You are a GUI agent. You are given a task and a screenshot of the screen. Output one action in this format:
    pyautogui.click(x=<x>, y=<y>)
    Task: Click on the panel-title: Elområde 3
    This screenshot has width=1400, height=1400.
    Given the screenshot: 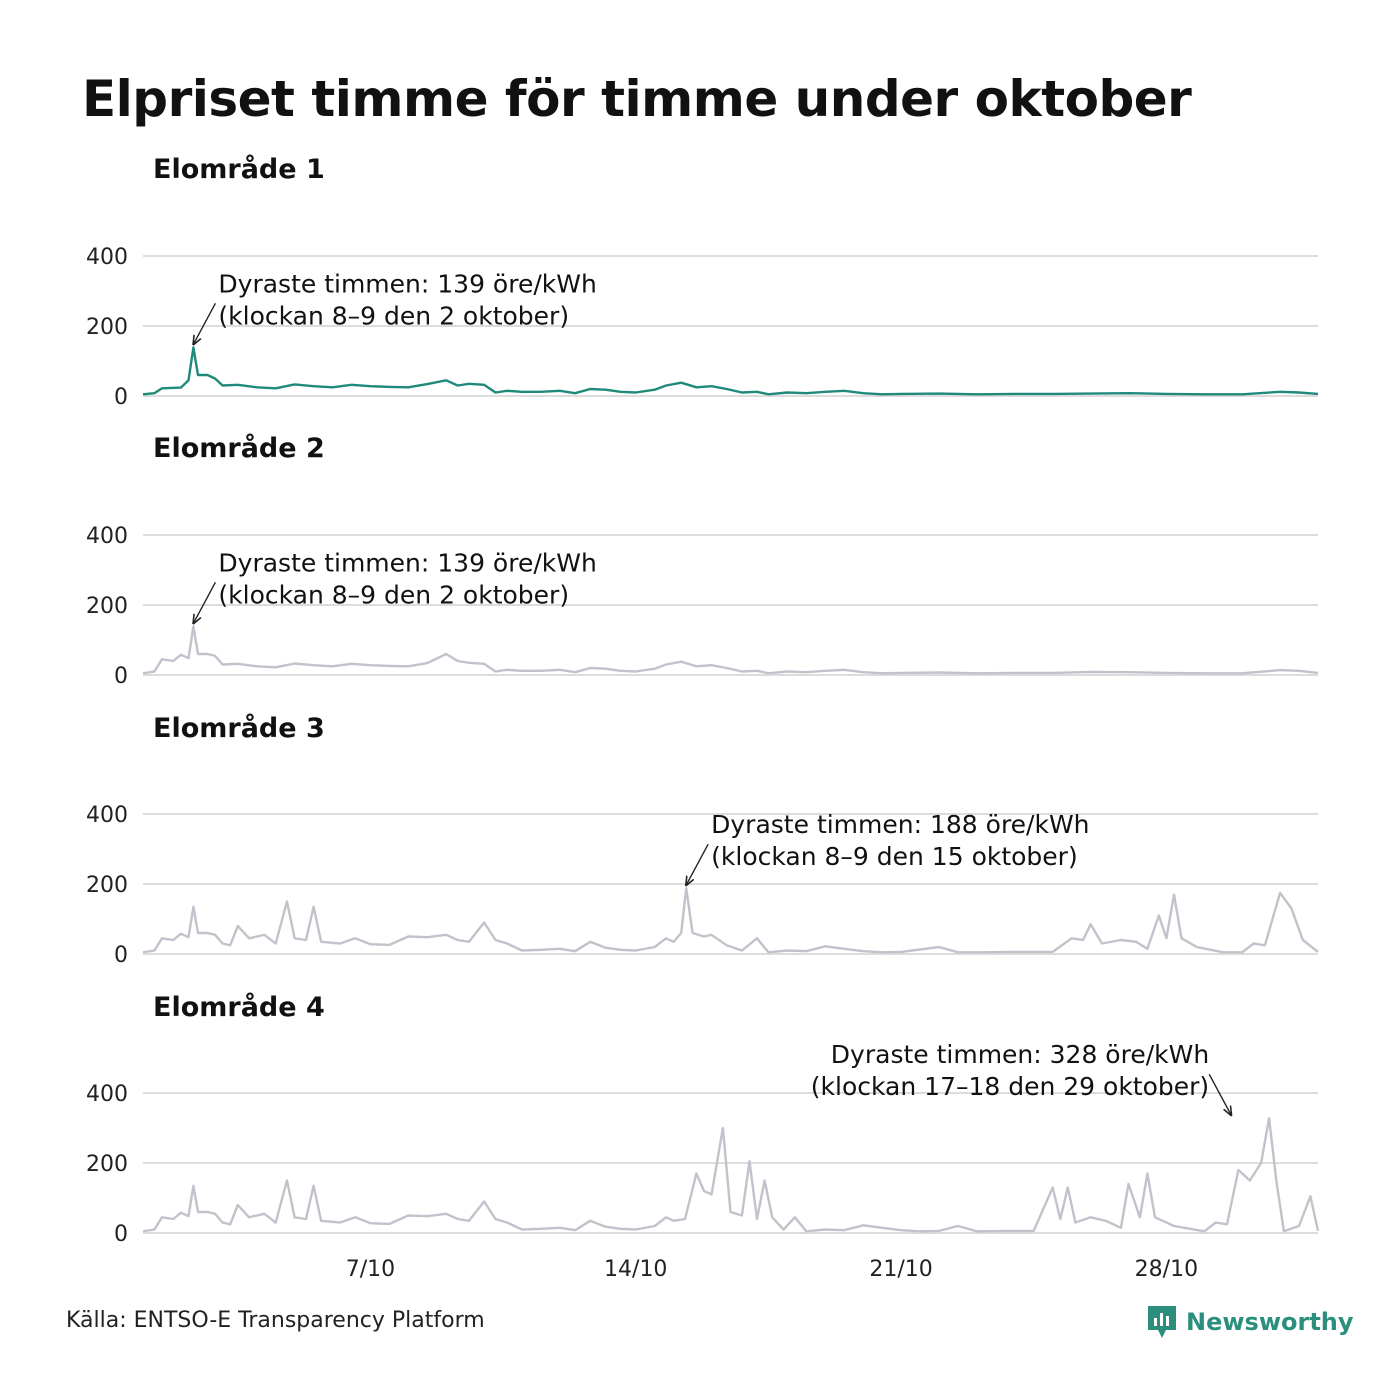 What is the action you would take?
    pyautogui.click(x=239, y=728)
    